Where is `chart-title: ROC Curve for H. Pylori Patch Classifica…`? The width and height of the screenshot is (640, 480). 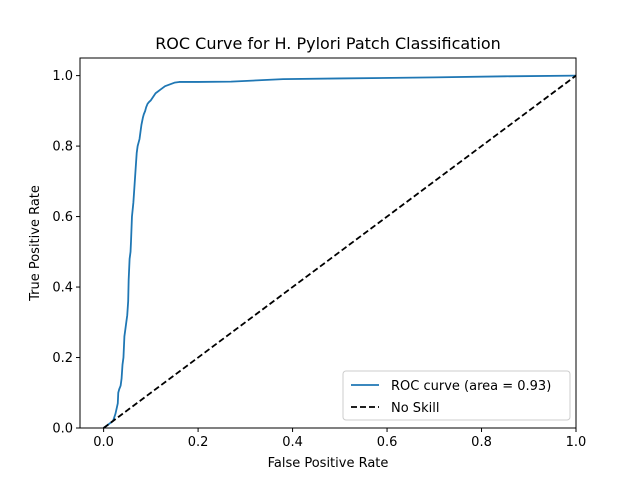
chart-title: ROC Curve for H. Pylori Patch Classifica… is located at coordinates (328, 43).